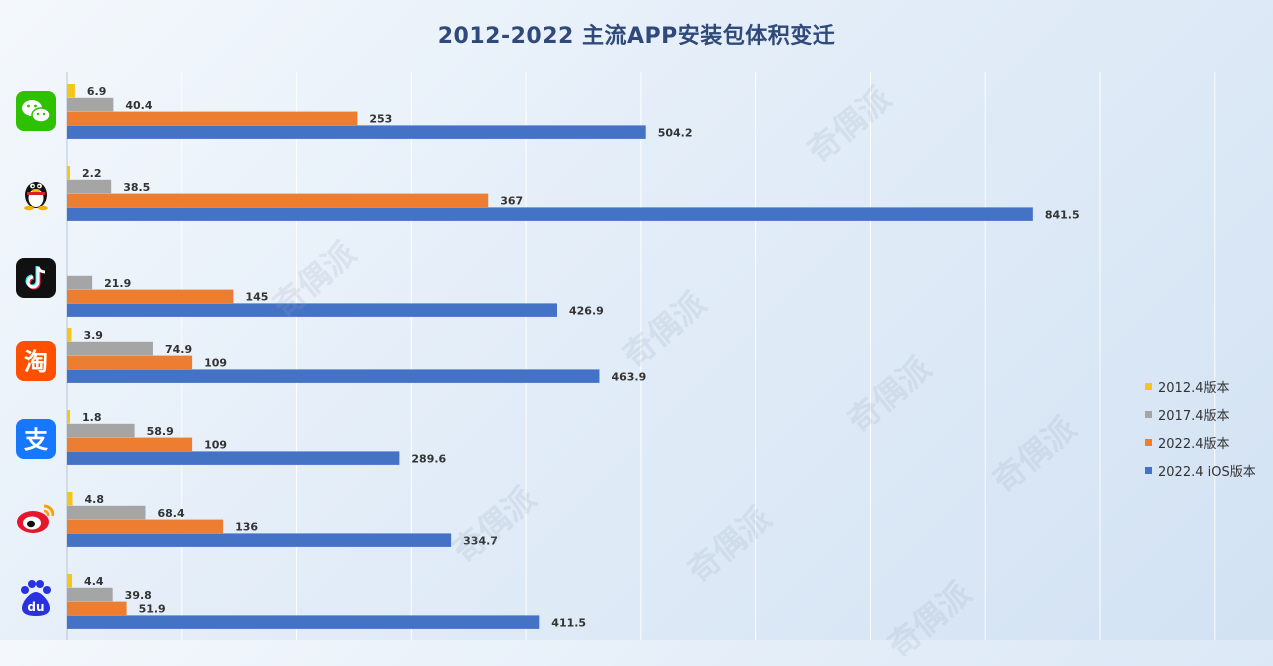 The width and height of the screenshot is (1273, 666). I want to click on alipay-icon: 支, so click(36, 439).